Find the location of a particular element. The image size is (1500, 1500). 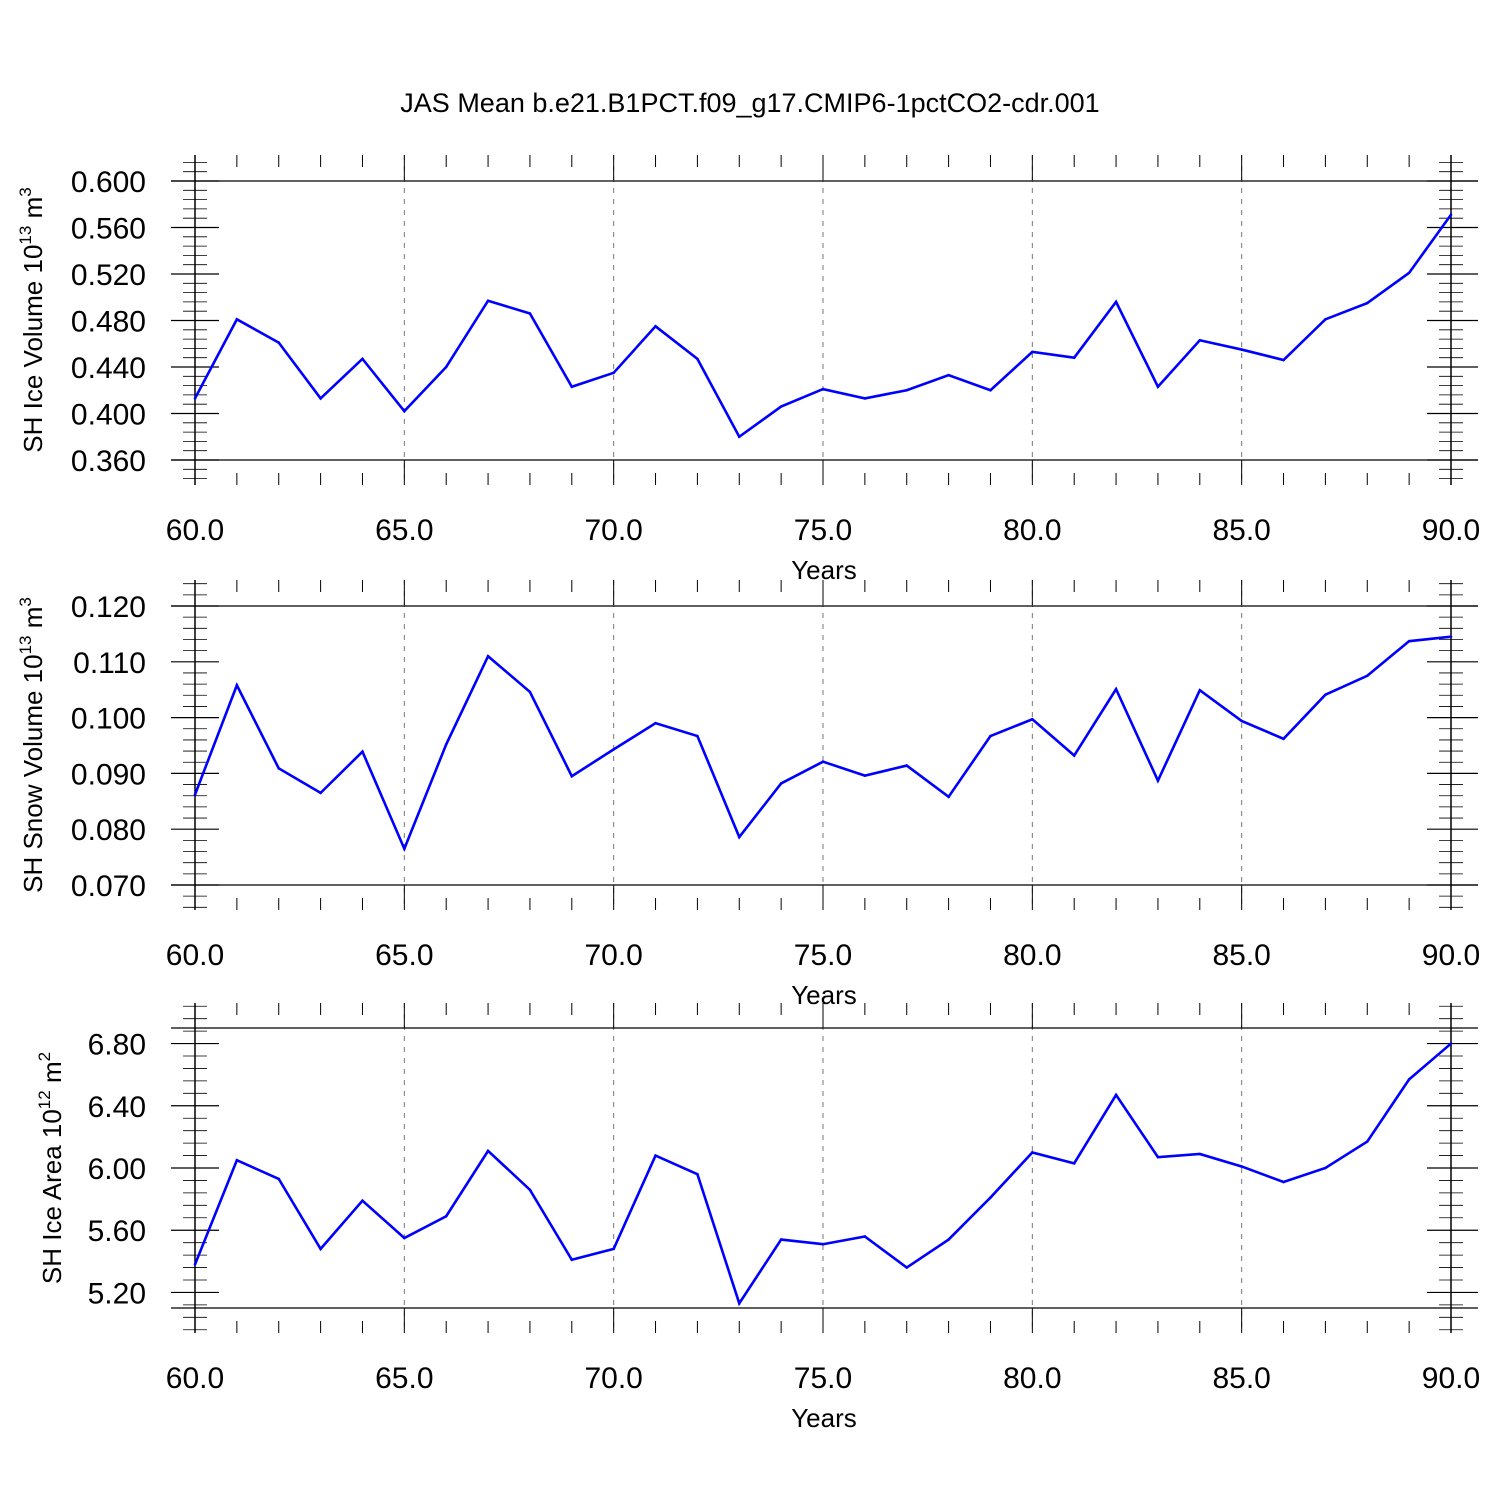

y-tick-label: 5.60 is located at coordinates (117, 1231).